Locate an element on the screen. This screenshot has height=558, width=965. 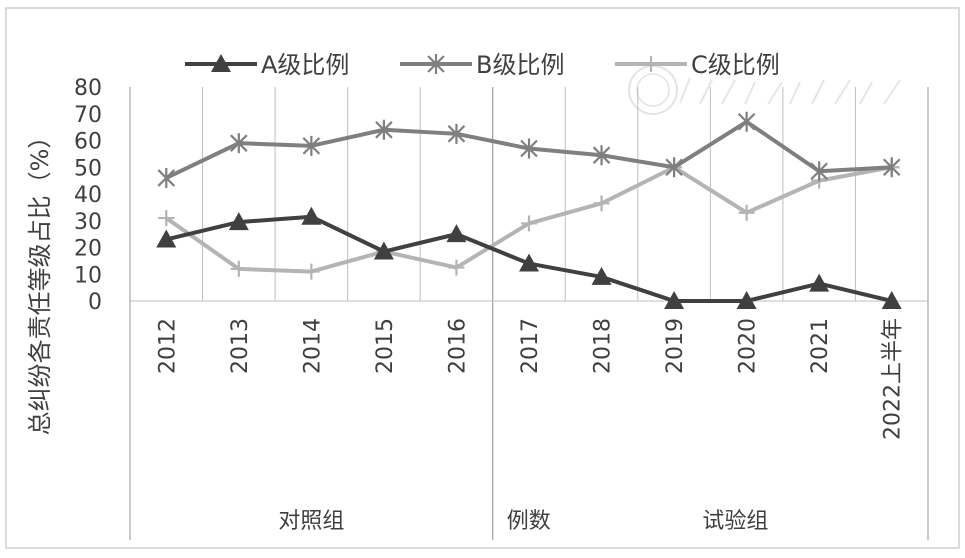
legend: A级比例 B级比例 C级比例 is located at coordinates (482, 65).